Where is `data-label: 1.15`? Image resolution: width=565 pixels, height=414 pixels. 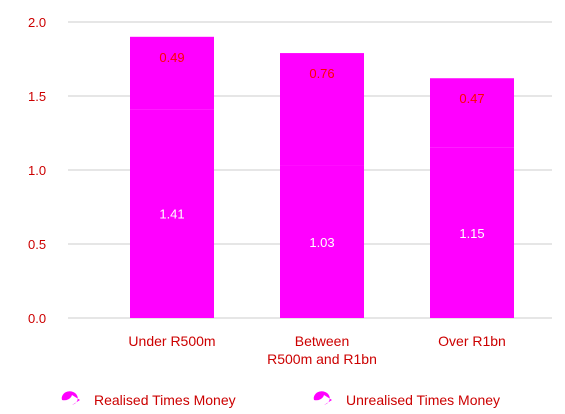 data-label: 1.15 is located at coordinates (471, 233).